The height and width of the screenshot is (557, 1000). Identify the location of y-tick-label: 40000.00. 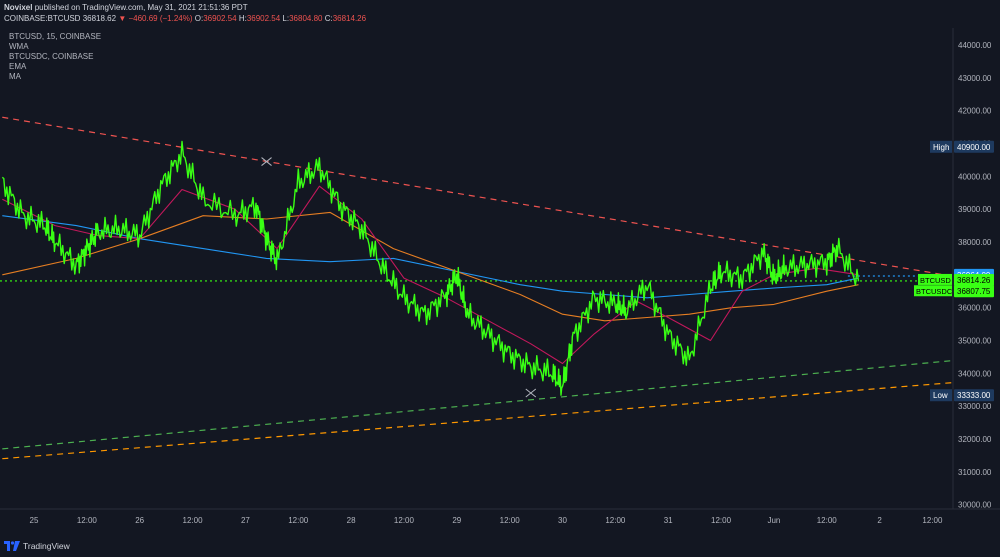
(975, 176).